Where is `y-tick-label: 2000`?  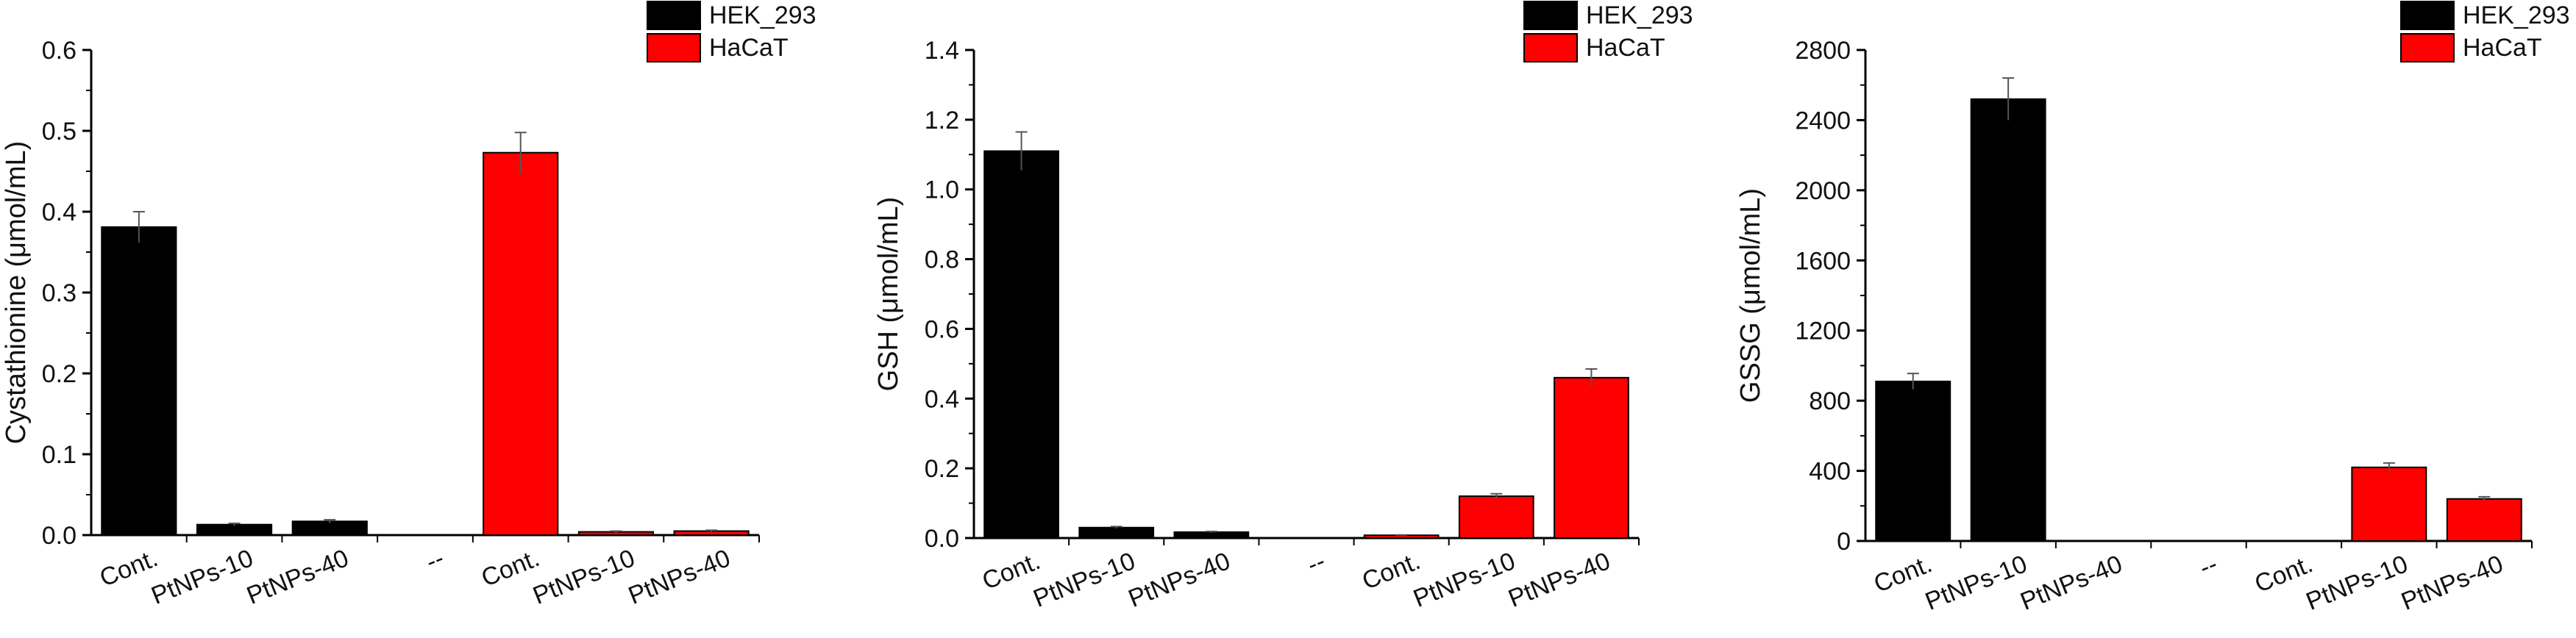
y-tick-label: 2000 is located at coordinates (1823, 191).